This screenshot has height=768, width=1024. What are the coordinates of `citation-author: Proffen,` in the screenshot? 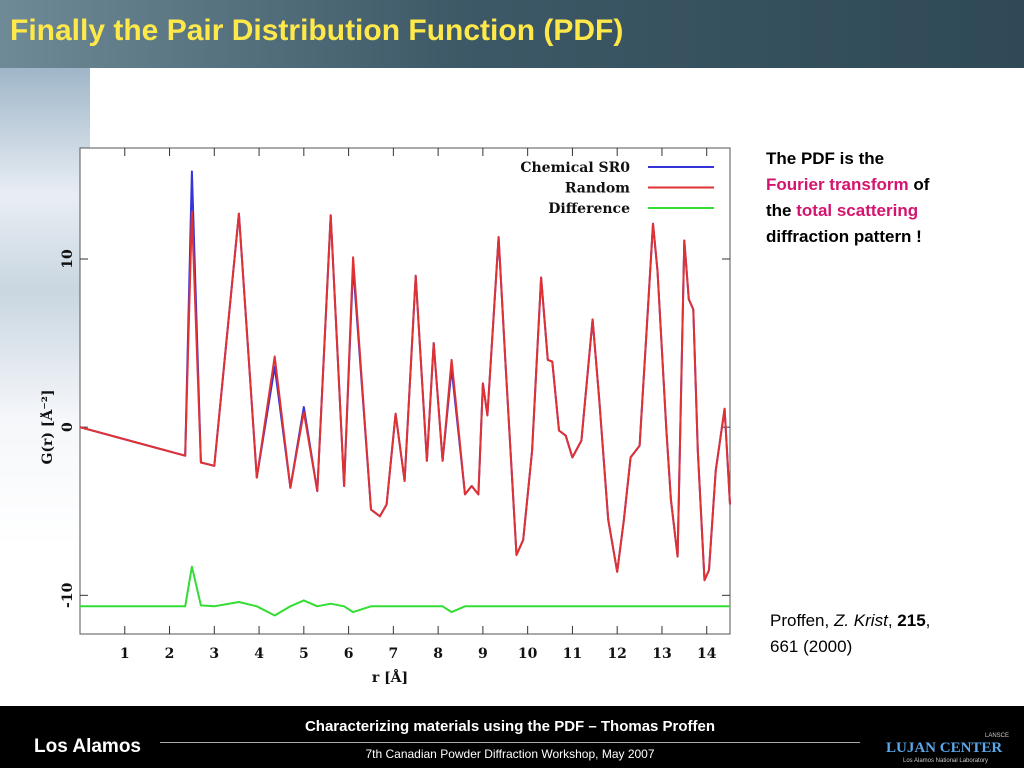 It's located at (800, 620).